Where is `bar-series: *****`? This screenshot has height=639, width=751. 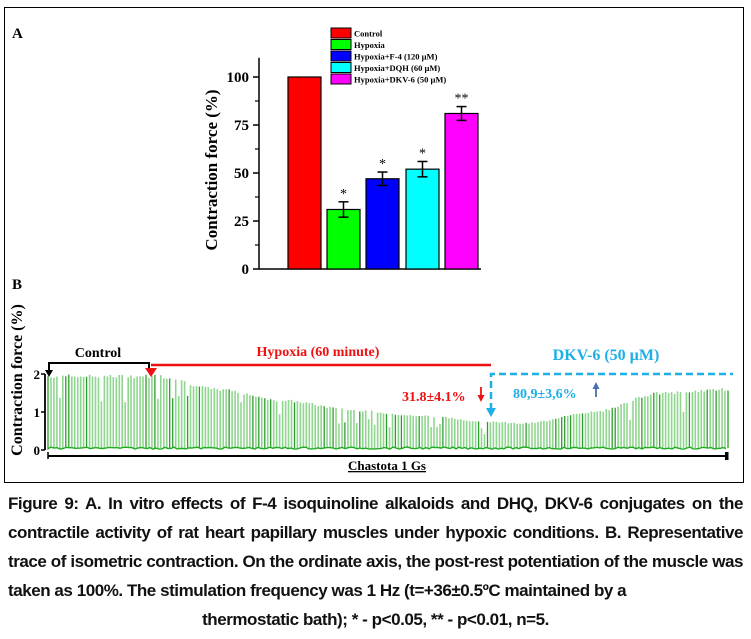
bar-series: ***** is located at coordinates (383, 173).